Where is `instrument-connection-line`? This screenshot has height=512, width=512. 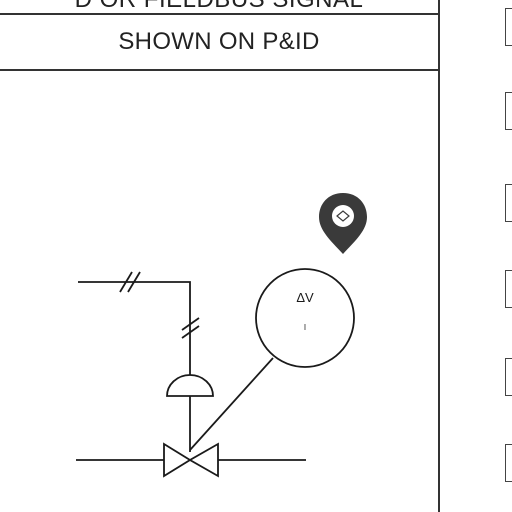 instrument-connection-line is located at coordinates (231, 404).